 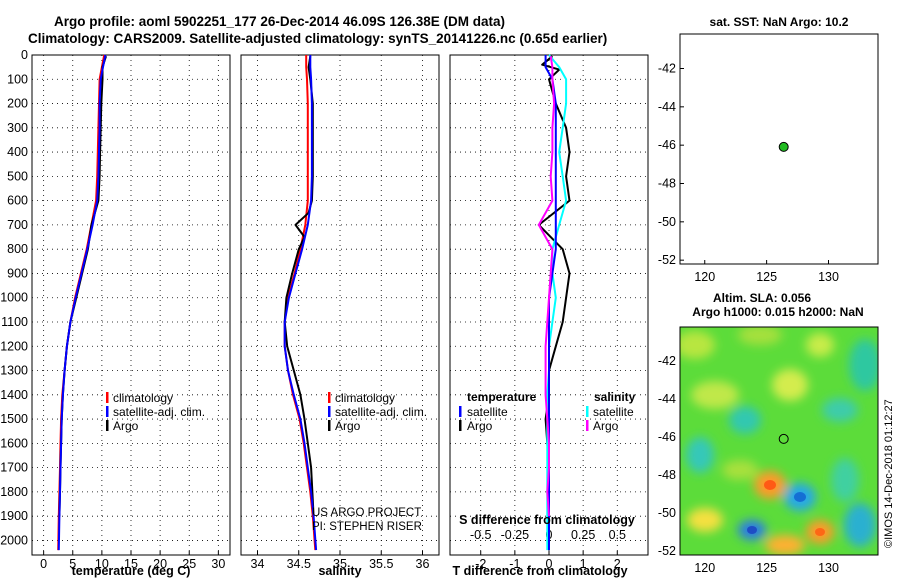 What do you see at coordinates (762, 298) in the screenshot?
I see `sla-map-title-line1: Altim. SLA: 0.056` at bounding box center [762, 298].